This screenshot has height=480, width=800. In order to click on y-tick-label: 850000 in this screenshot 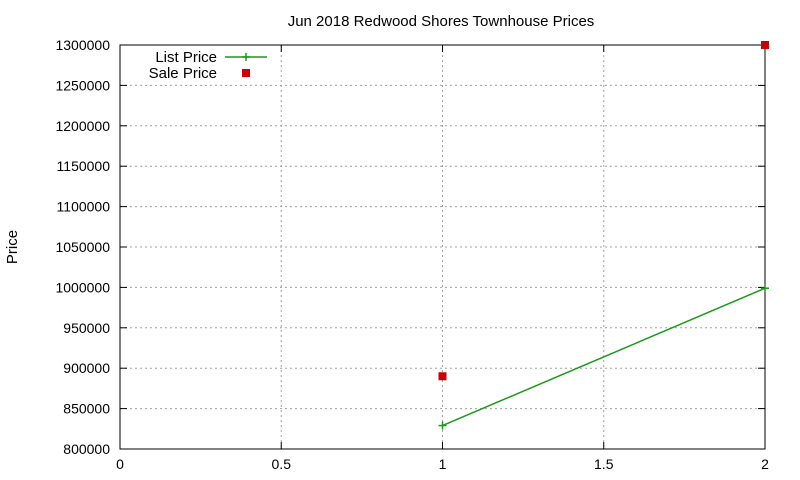, I will do `click(86, 409)`.